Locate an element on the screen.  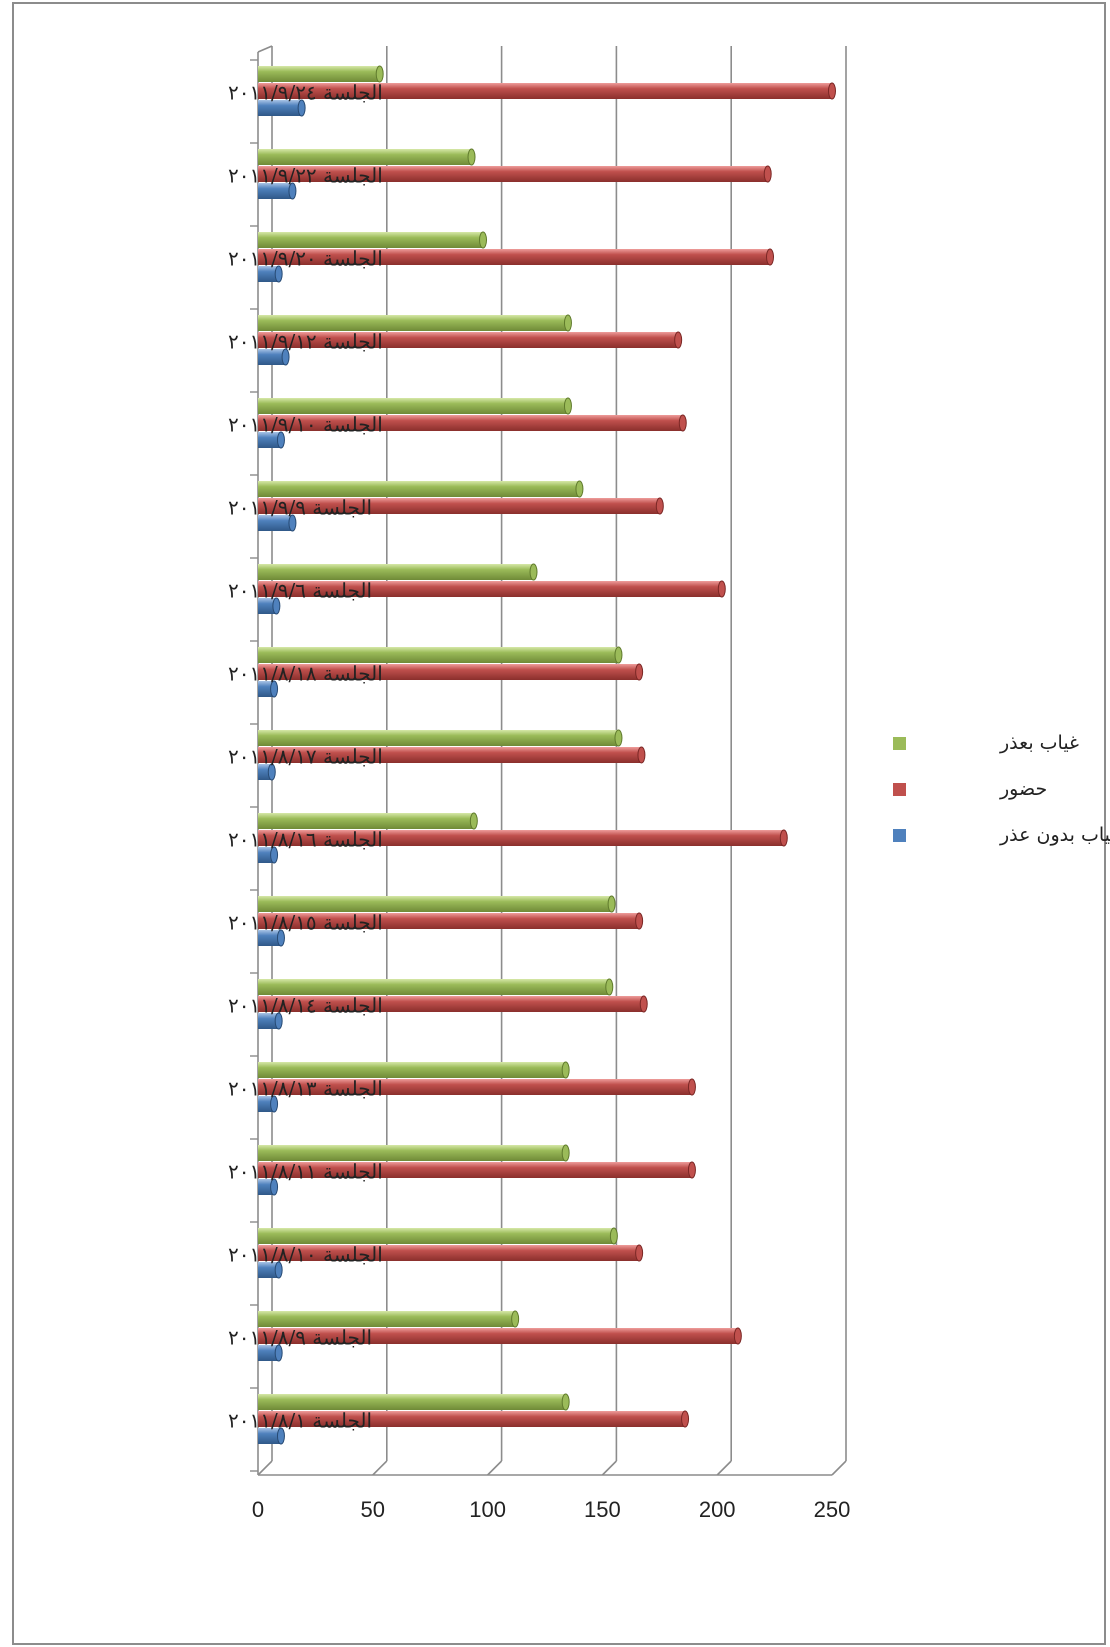
floor-edge is located at coordinates (495, 1468).